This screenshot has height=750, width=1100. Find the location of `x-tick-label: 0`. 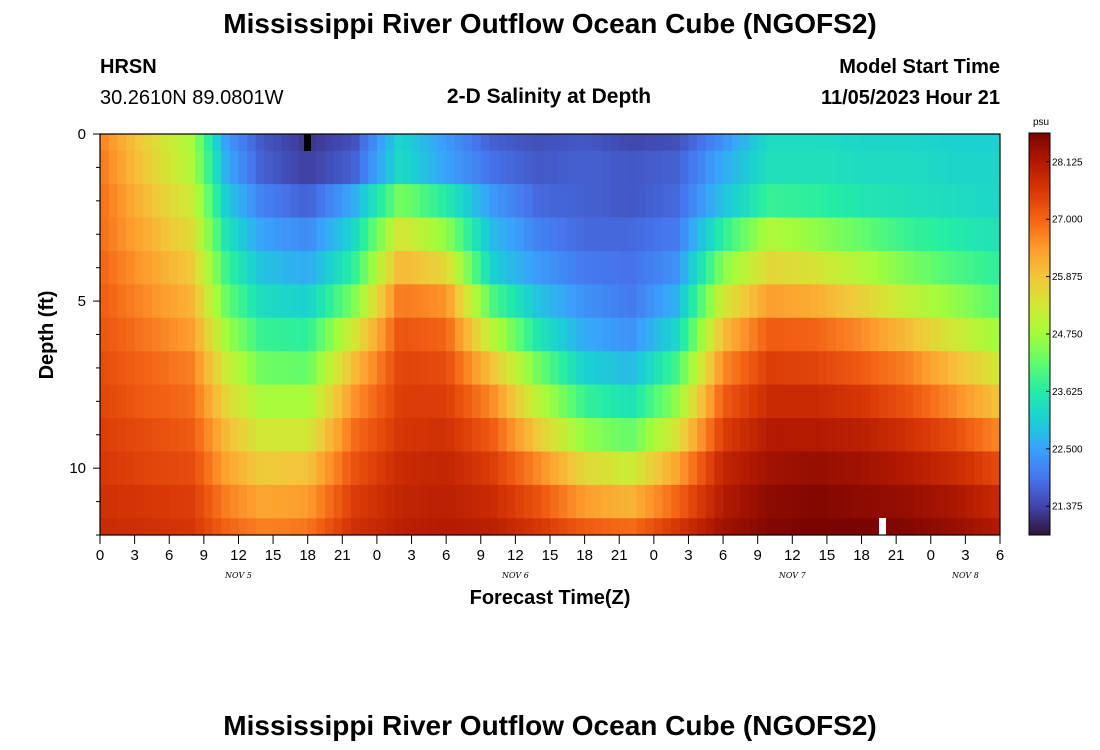

x-tick-label: 0 is located at coordinates (100, 555).